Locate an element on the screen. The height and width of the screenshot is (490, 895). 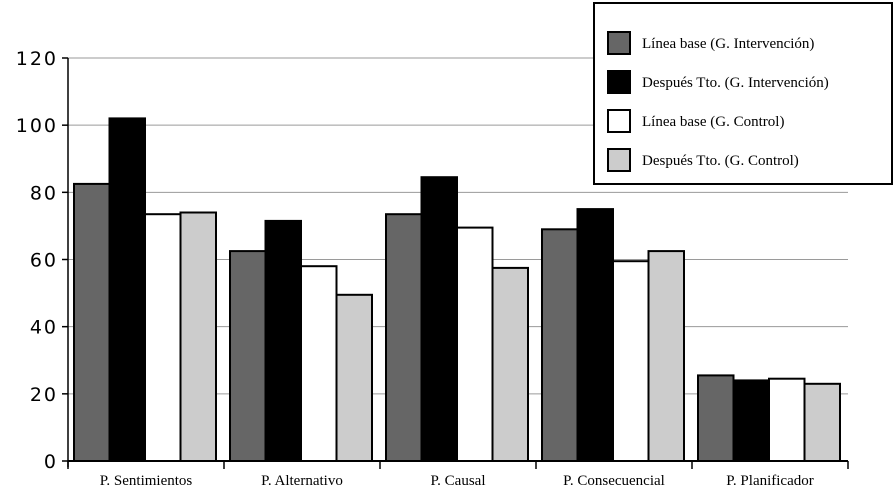
x-tick-label: P. Sentimientos is located at coordinates (146, 481).